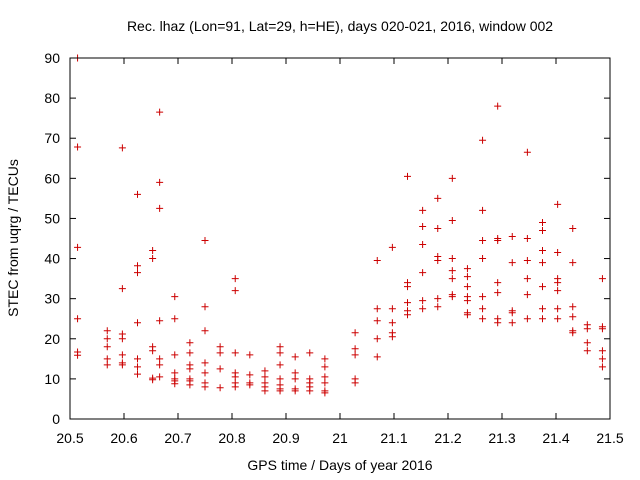  Describe the element at coordinates (52, 259) in the screenshot. I see `y-tick-label: 40` at that location.